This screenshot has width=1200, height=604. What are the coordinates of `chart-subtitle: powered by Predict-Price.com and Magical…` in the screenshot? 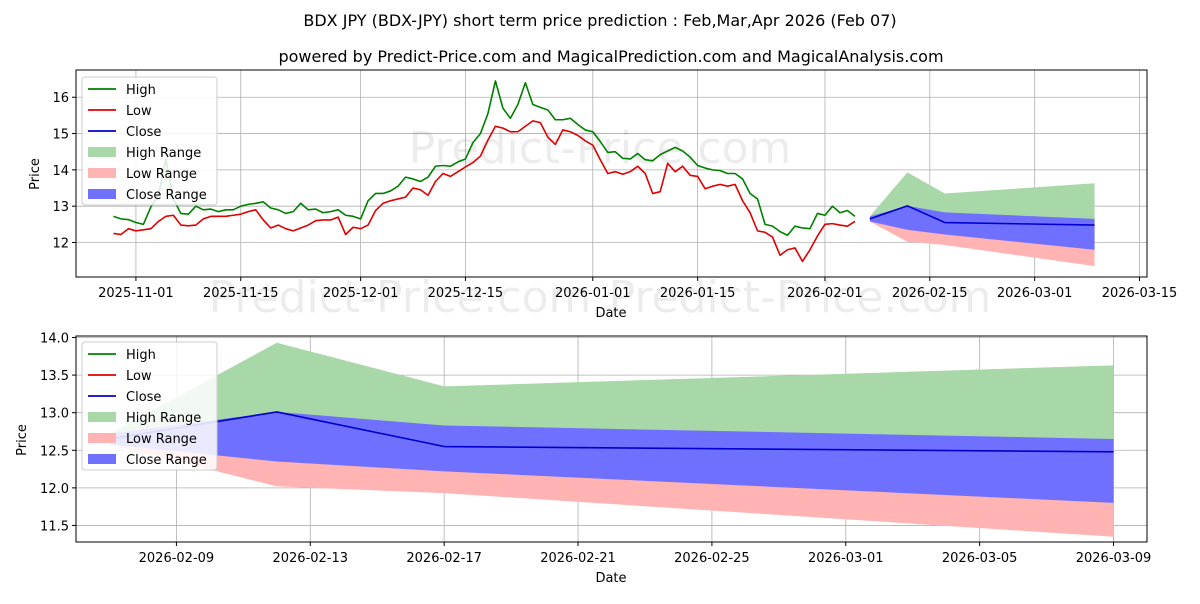 It's located at (610, 56).